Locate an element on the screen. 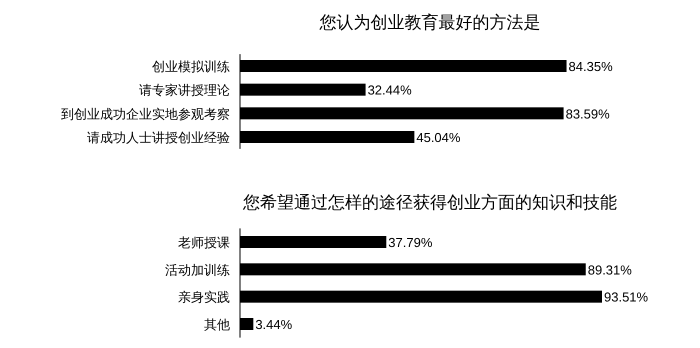 The height and width of the screenshot is (348, 700). y-tick-label: 创业模拟训练 is located at coordinates (191, 66).